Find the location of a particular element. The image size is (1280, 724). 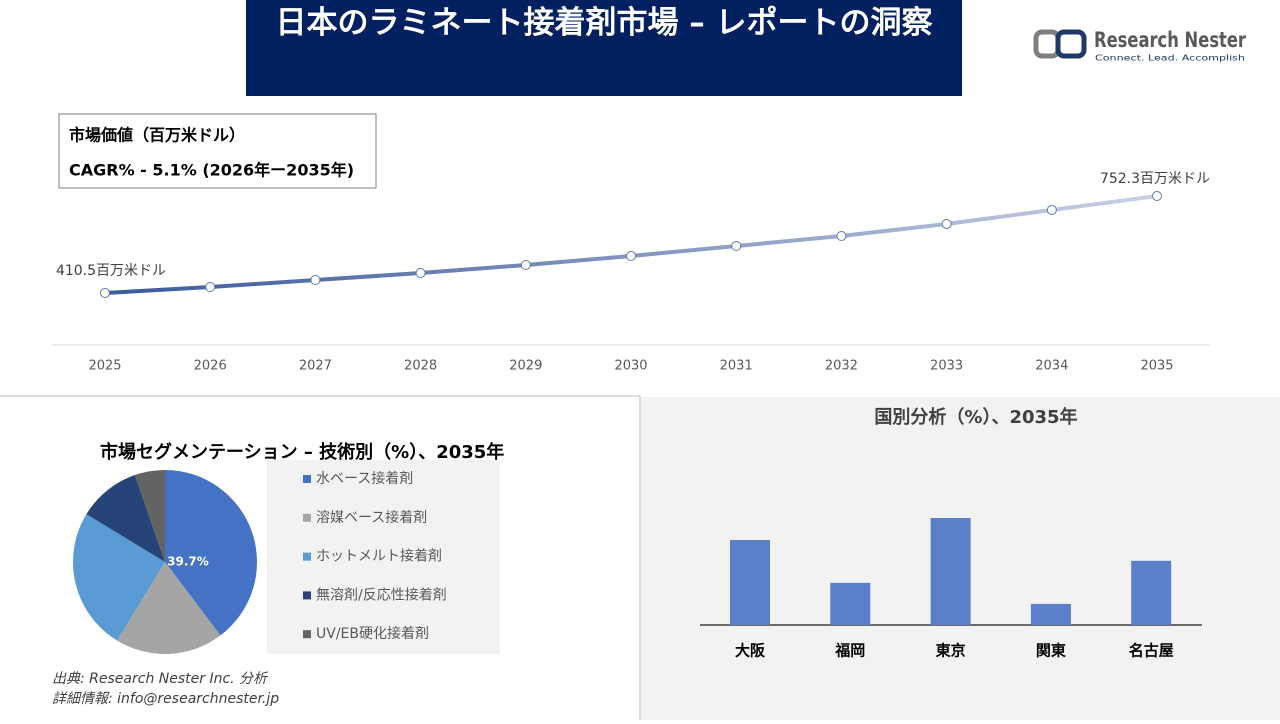

x-tick-label: 2029 is located at coordinates (525, 366).